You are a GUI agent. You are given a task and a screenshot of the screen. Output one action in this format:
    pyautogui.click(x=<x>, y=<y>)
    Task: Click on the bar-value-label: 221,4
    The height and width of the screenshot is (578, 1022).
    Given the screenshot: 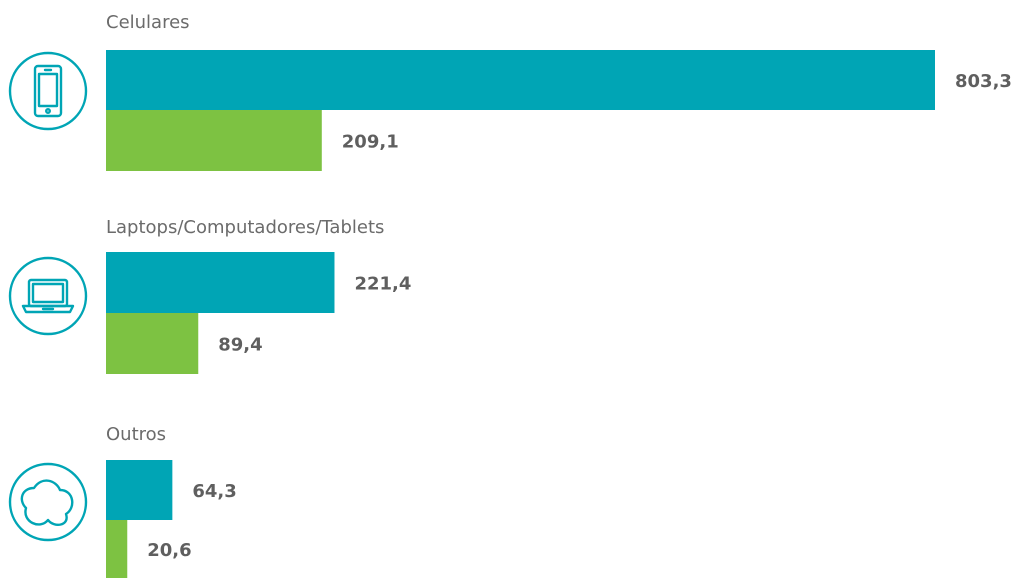 What is the action you would take?
    pyautogui.click(x=382, y=284)
    